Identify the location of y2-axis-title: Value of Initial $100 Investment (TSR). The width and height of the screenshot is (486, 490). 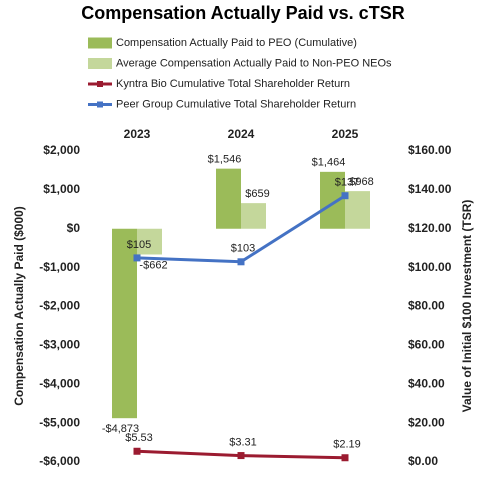
(467, 306).